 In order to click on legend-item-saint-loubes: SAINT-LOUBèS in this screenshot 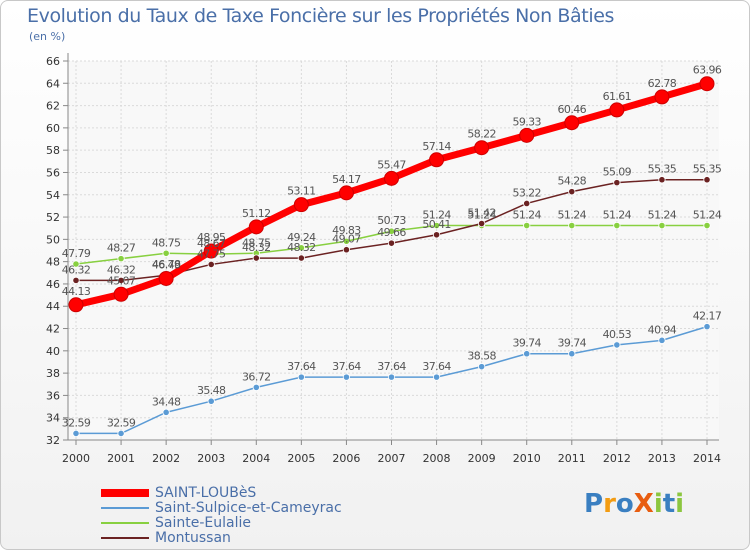, I will do `click(221, 493)`.